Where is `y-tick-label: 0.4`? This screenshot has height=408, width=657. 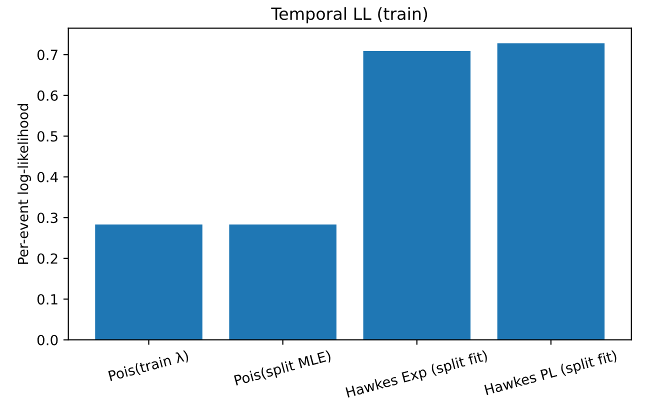 y-tick-label: 0.4 is located at coordinates (47, 177).